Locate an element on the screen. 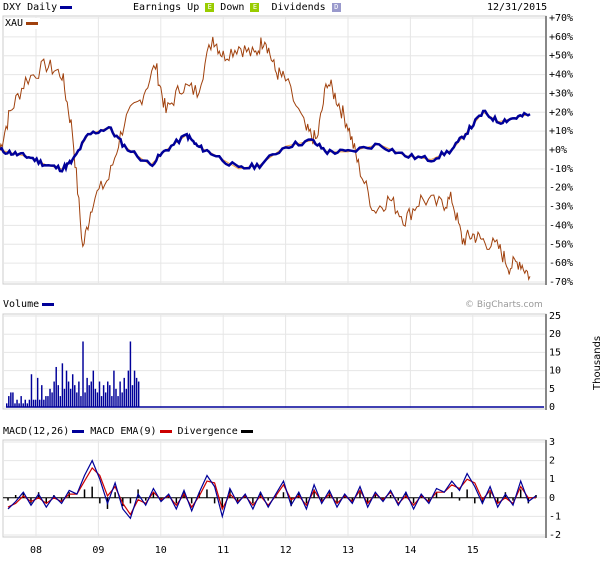  volume-title: Volume is located at coordinates (21, 304).